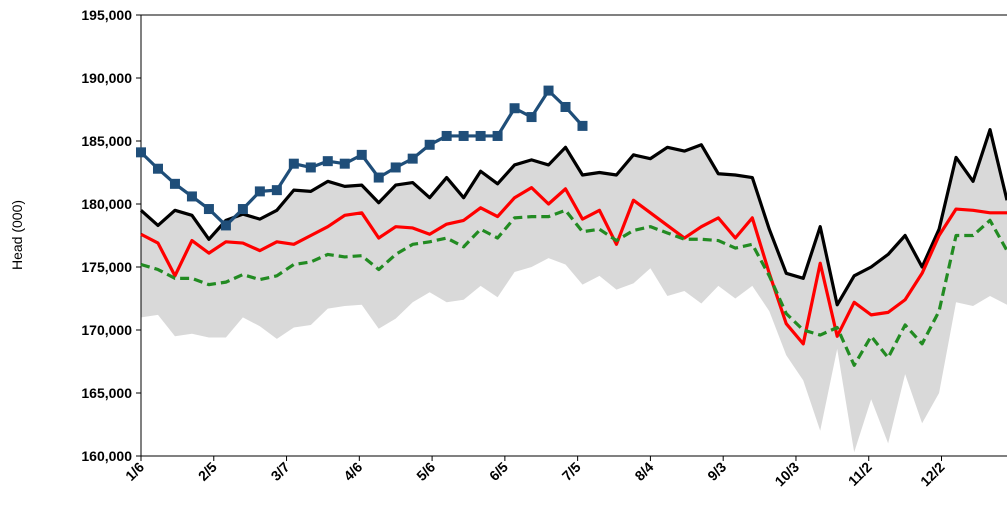  I want to click on y-tick-label: 185,000, so click(106, 141).